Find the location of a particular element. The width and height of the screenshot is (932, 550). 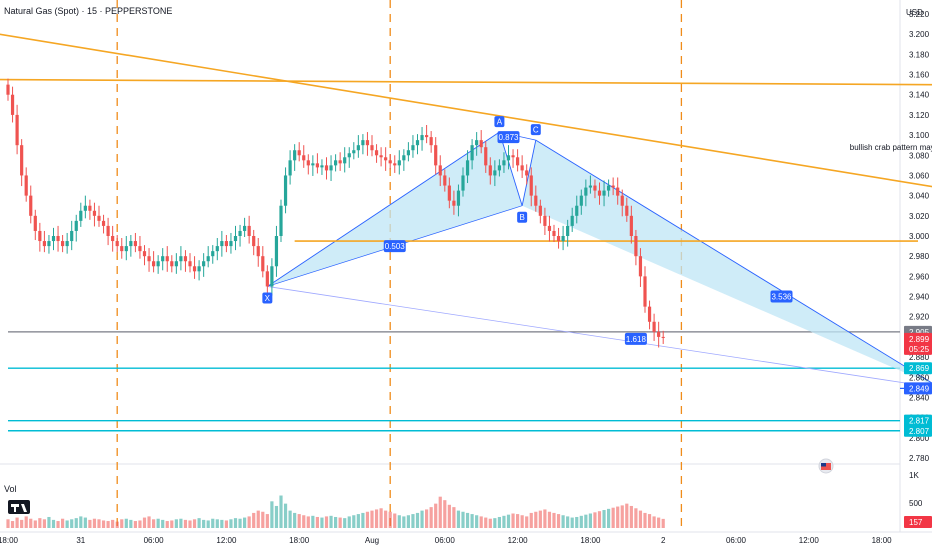

pattern-ratio-badge is located at coordinates (781, 296).